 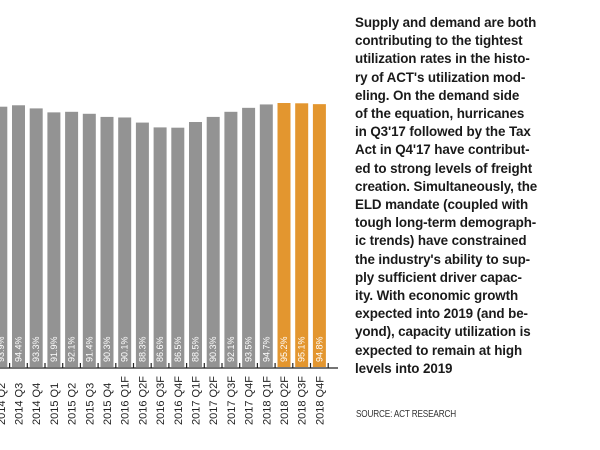 I want to click on x-tick-label: 2015 Q3, so click(x=90, y=404).